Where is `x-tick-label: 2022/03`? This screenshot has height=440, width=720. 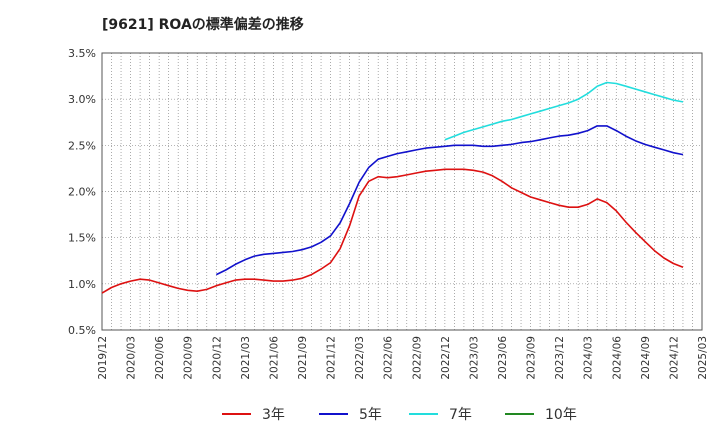
x-tick-label: 2022/03 is located at coordinates (360, 358).